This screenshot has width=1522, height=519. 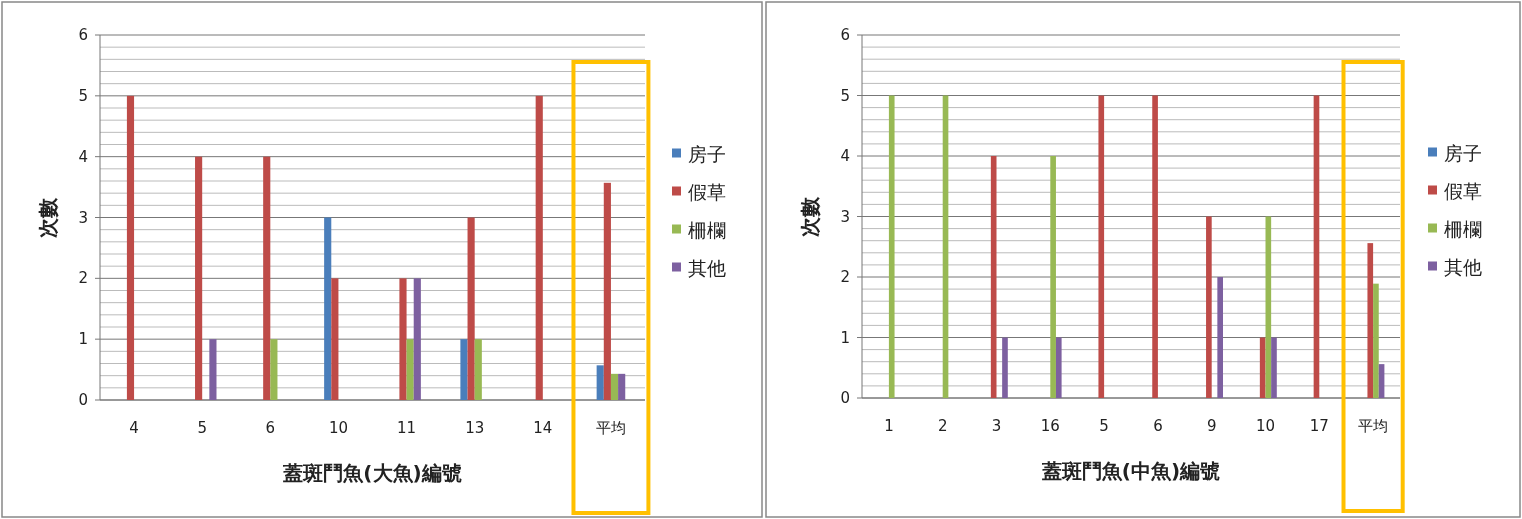 What do you see at coordinates (996, 426) in the screenshot?
I see `x-tick-label: 3` at bounding box center [996, 426].